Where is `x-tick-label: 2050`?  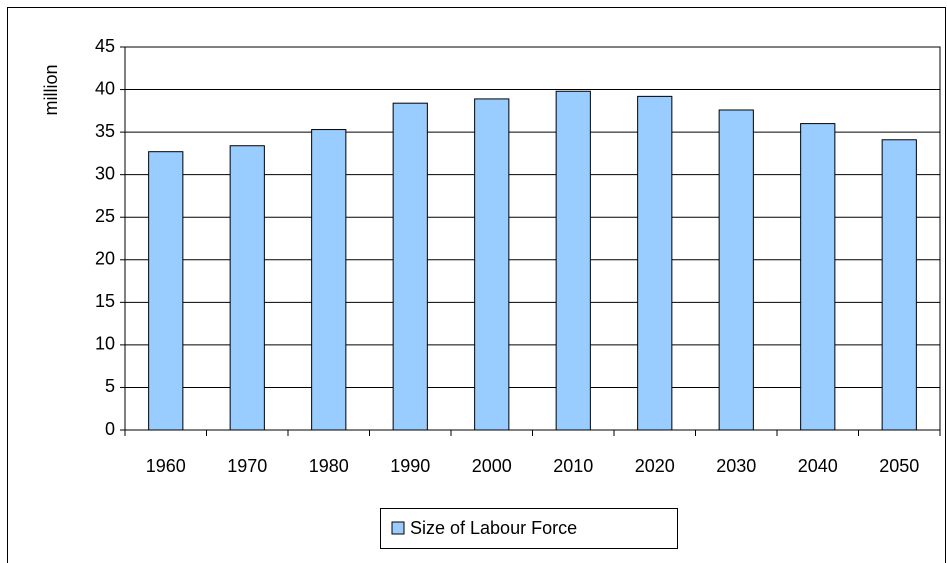 x-tick-label: 2050 is located at coordinates (899, 466).